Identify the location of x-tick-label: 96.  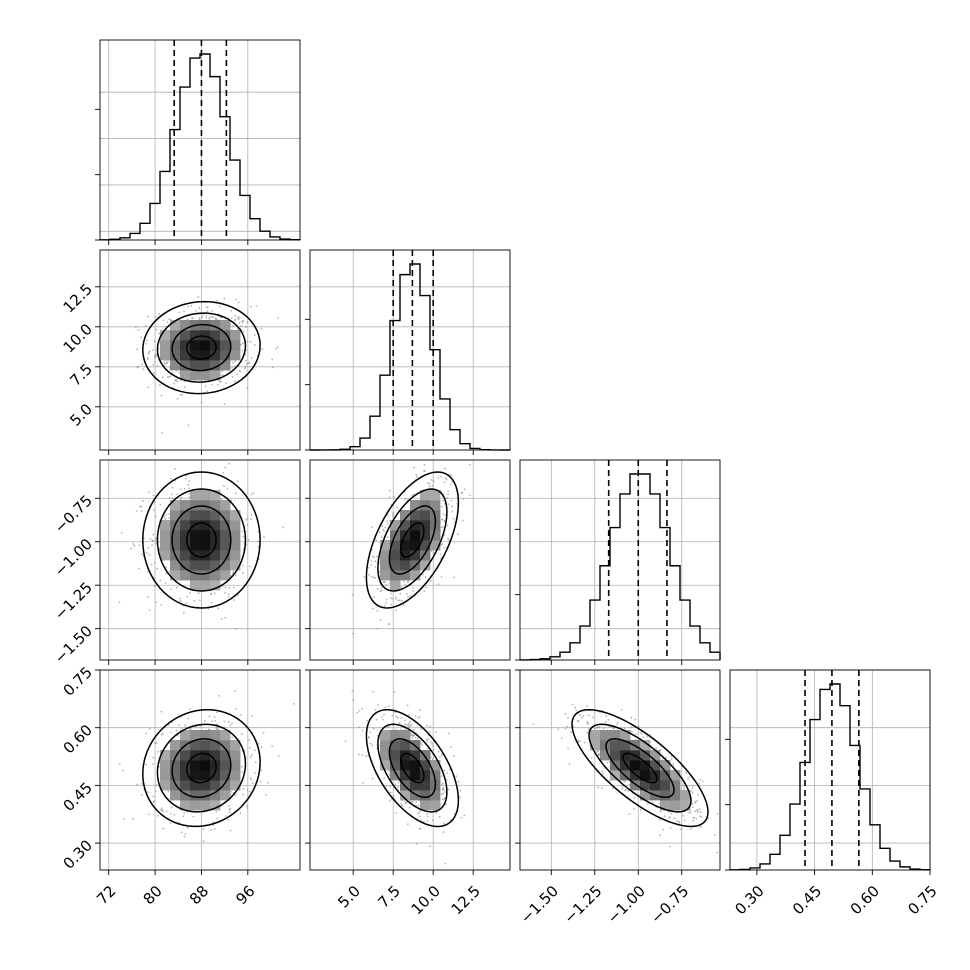
(245, 895).